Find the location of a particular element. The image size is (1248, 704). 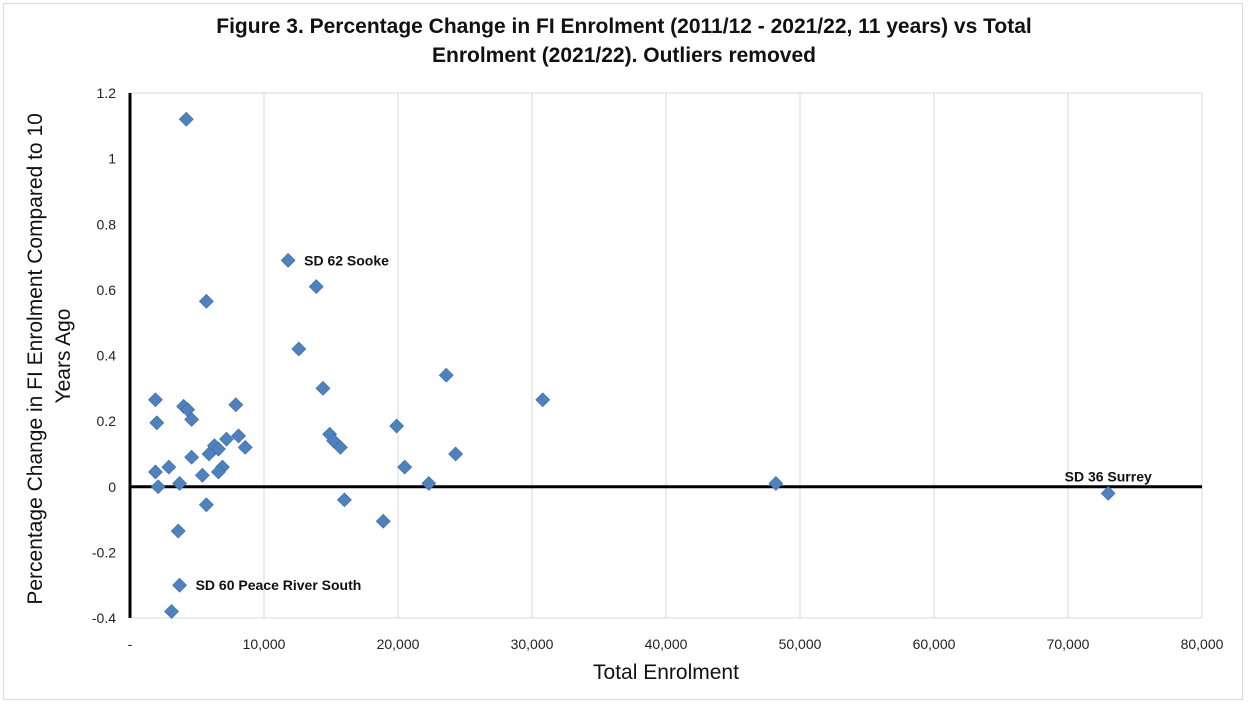

point-annotation: SD 36 Surrey is located at coordinates (1108, 476).